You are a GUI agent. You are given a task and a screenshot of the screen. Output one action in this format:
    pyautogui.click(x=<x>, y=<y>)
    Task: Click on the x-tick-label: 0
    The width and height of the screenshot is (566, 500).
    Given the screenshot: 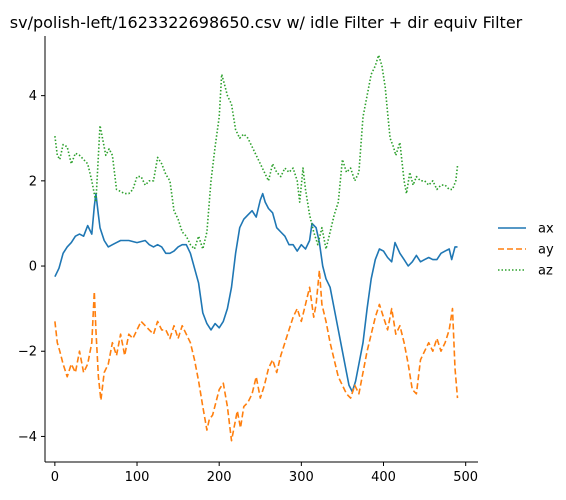 What is the action you would take?
    pyautogui.click(x=55, y=477)
    